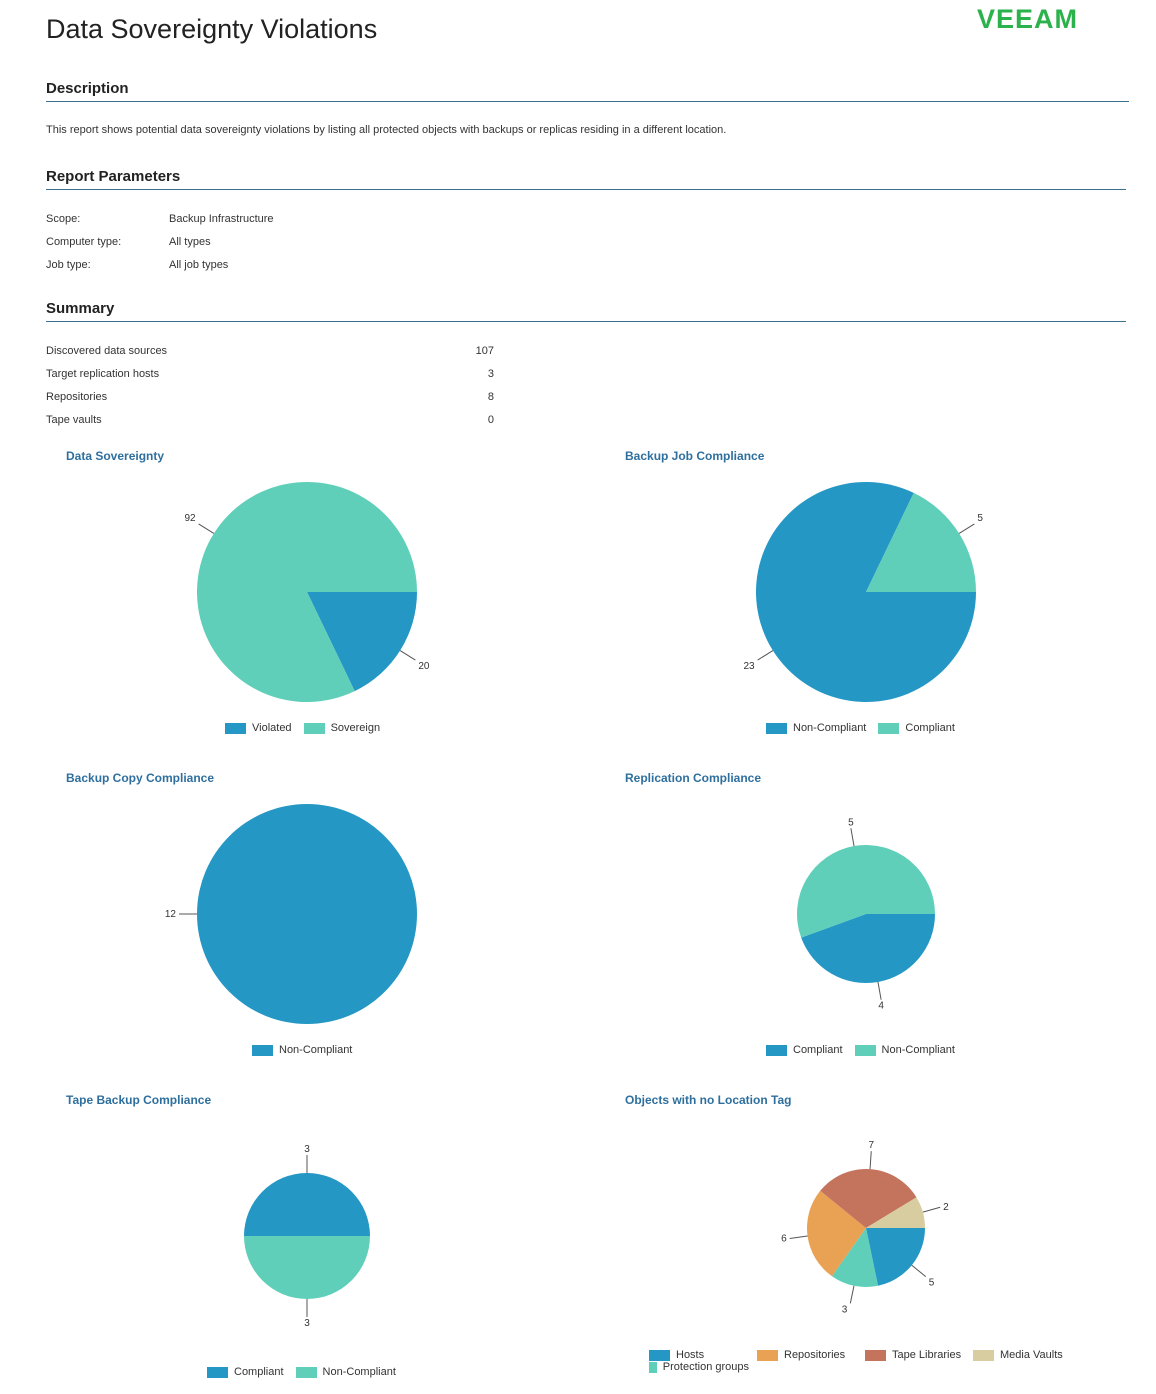 The image size is (1156, 1394). What do you see at coordinates (490, 374) in the screenshot?
I see `summary-value-replication-hosts: 3` at bounding box center [490, 374].